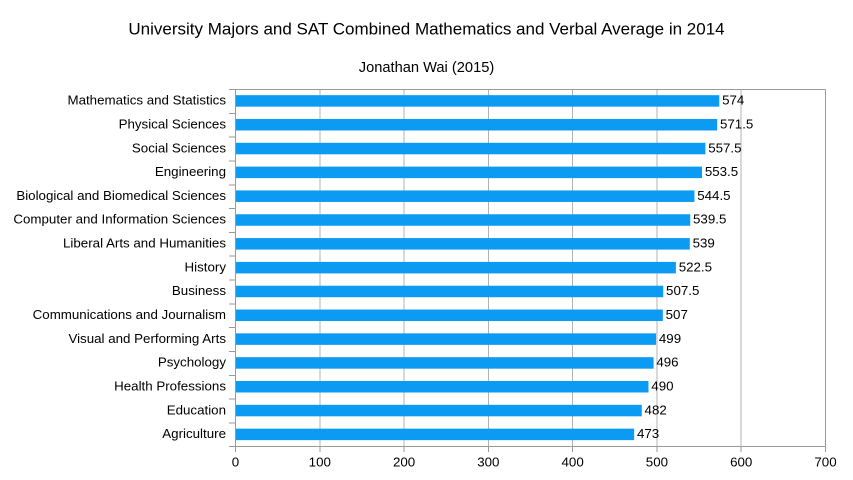  I want to click on svg-text: 544.5, so click(713, 195).